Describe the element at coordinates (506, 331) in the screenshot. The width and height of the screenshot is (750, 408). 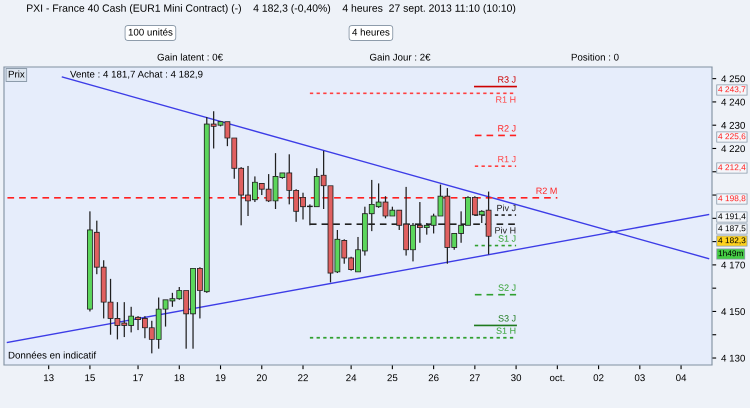
I see `series-label: S1 H` at that location.